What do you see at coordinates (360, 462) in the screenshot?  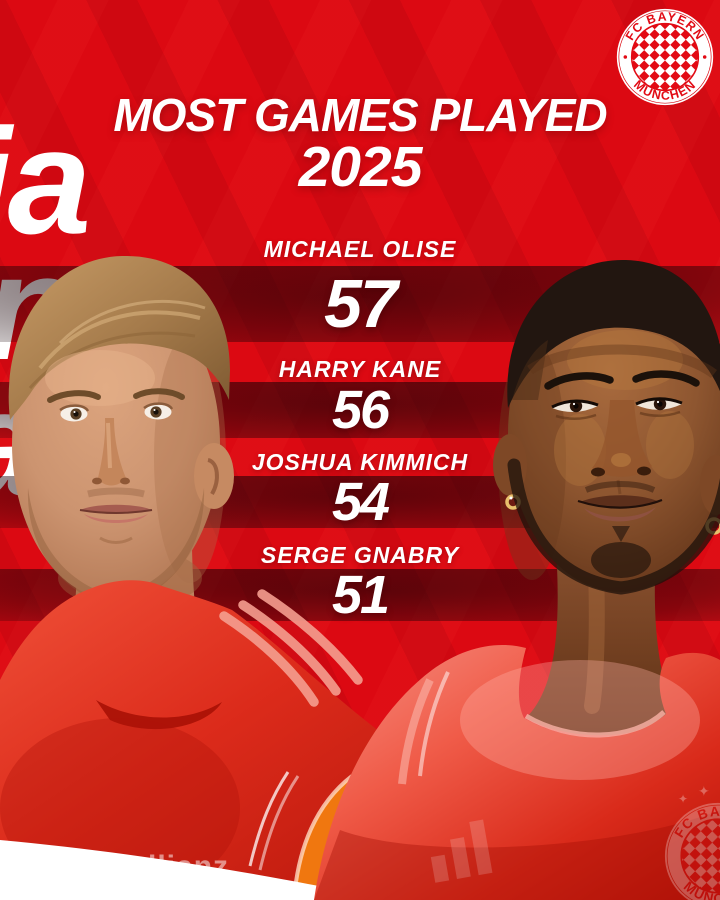 I see `player-name-3: JOSHUA KIMMICH` at bounding box center [360, 462].